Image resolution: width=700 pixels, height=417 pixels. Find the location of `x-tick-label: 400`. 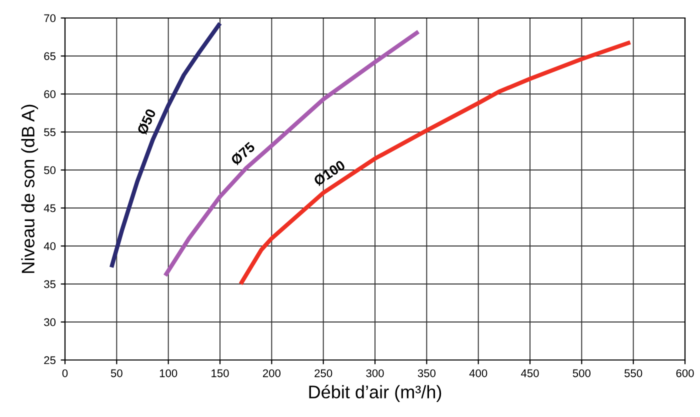

x-tick-label: 400 is located at coordinates (478, 373).